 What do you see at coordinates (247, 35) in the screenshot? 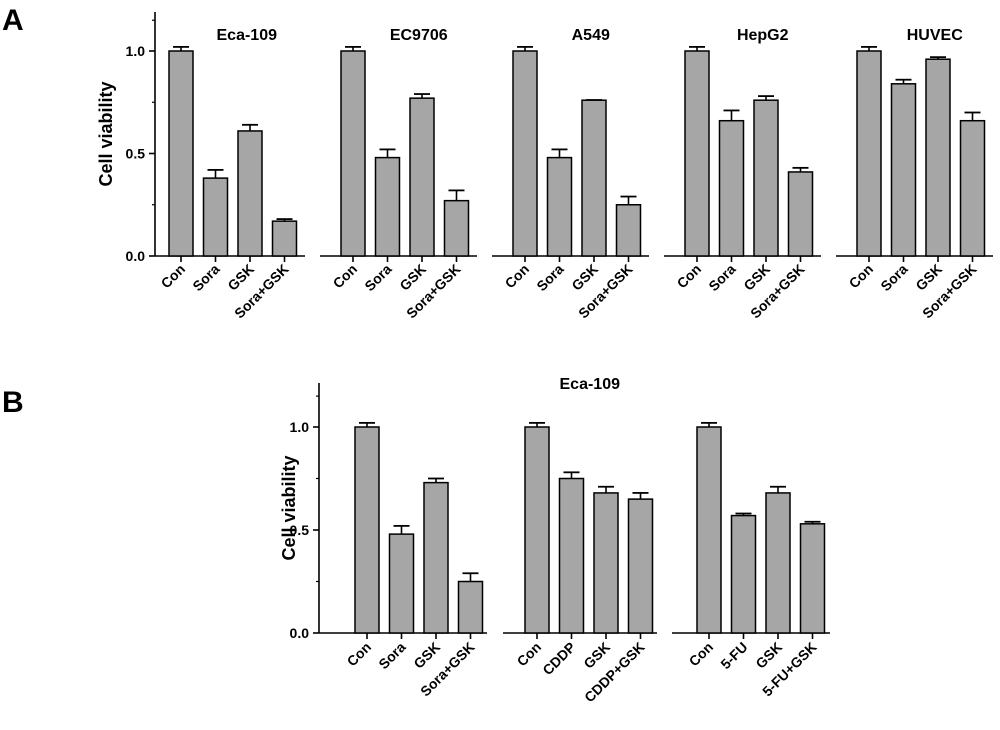
I see `group-title: Eca-109` at bounding box center [247, 35].